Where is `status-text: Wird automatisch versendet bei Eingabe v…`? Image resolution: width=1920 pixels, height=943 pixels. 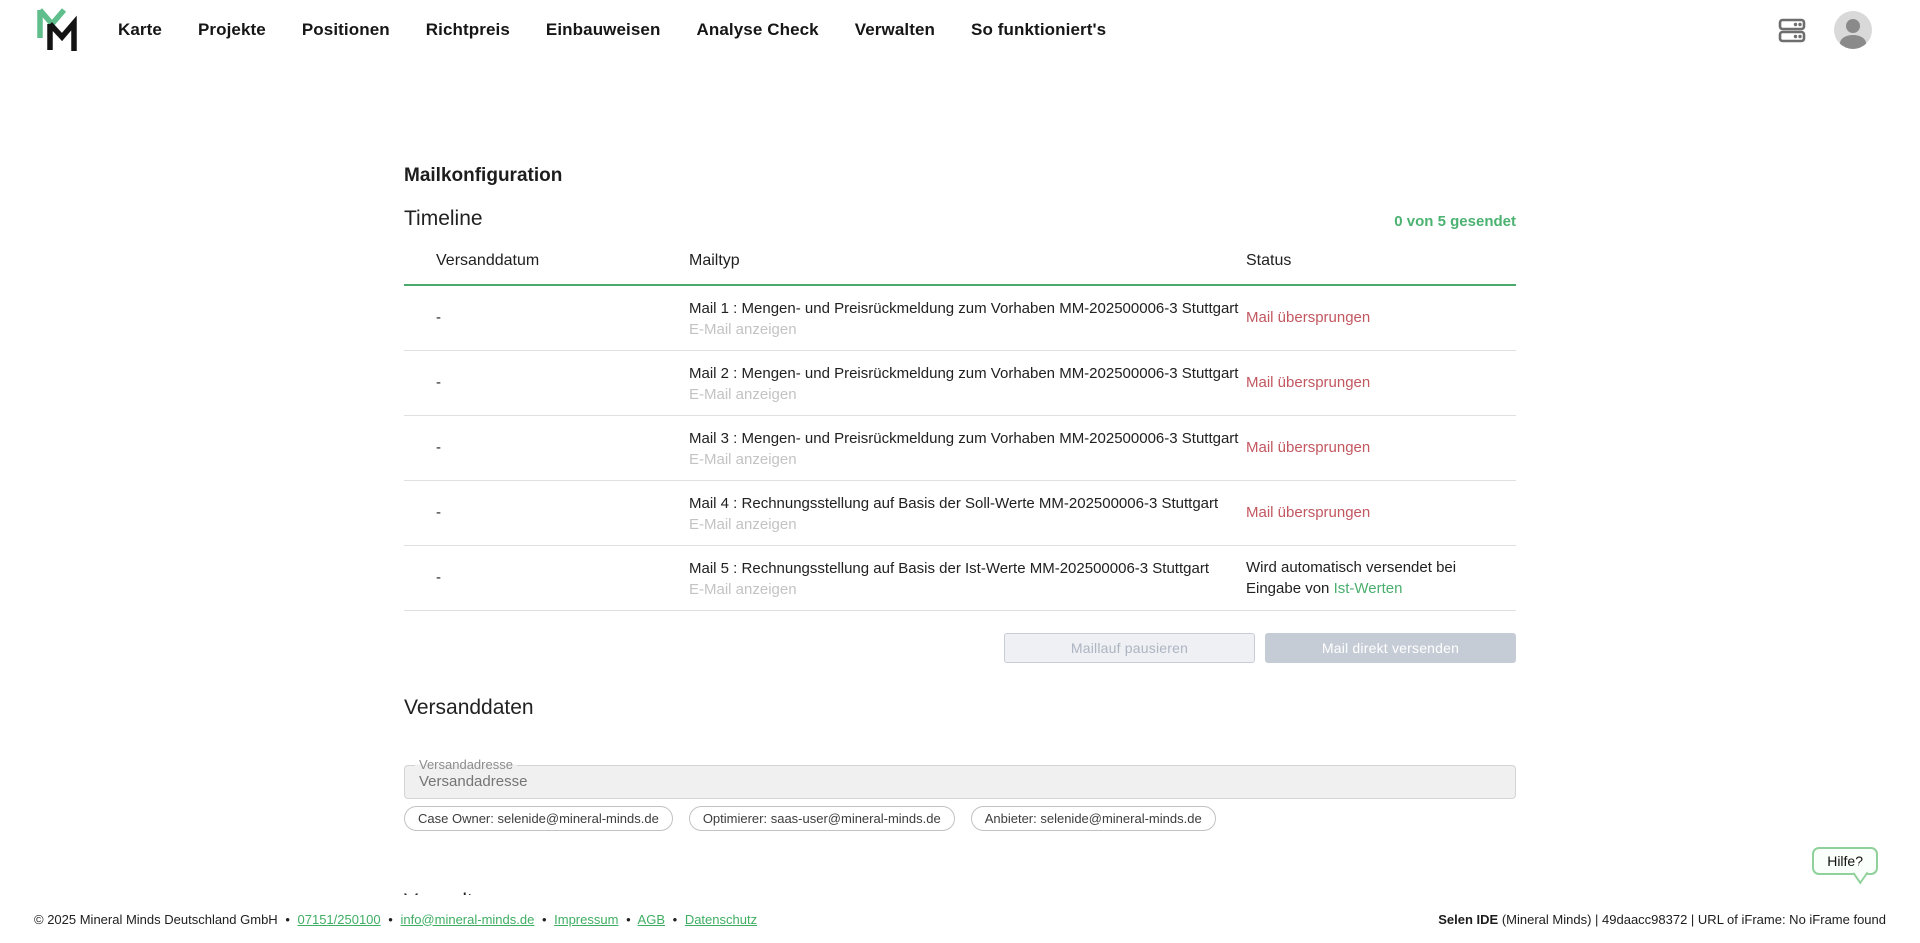 status-text: Wird automatisch versendet bei Eingabe v… is located at coordinates (1351, 577).